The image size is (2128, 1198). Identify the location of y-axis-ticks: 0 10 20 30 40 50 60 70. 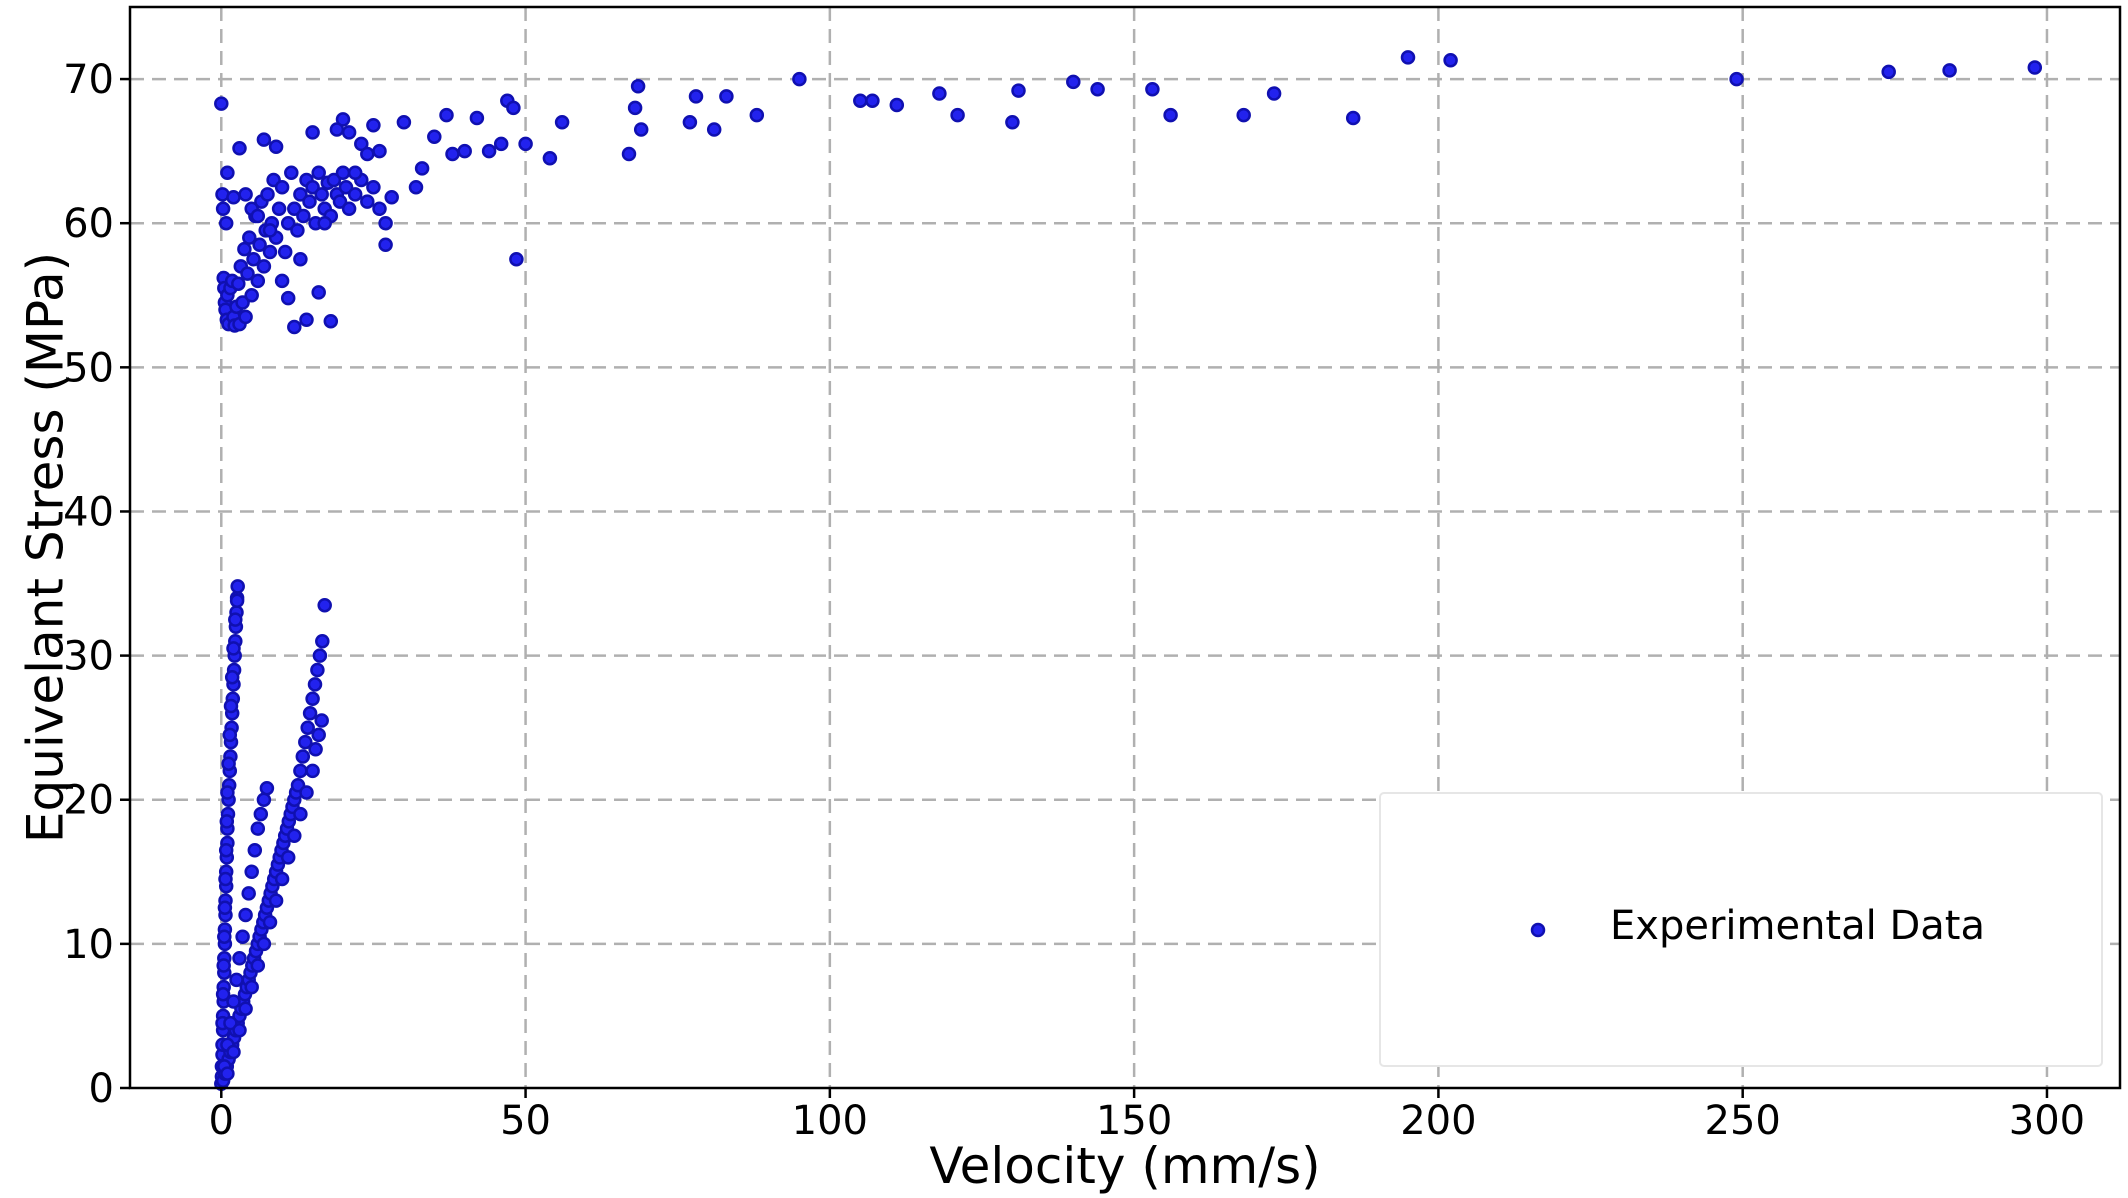
(96, 584).